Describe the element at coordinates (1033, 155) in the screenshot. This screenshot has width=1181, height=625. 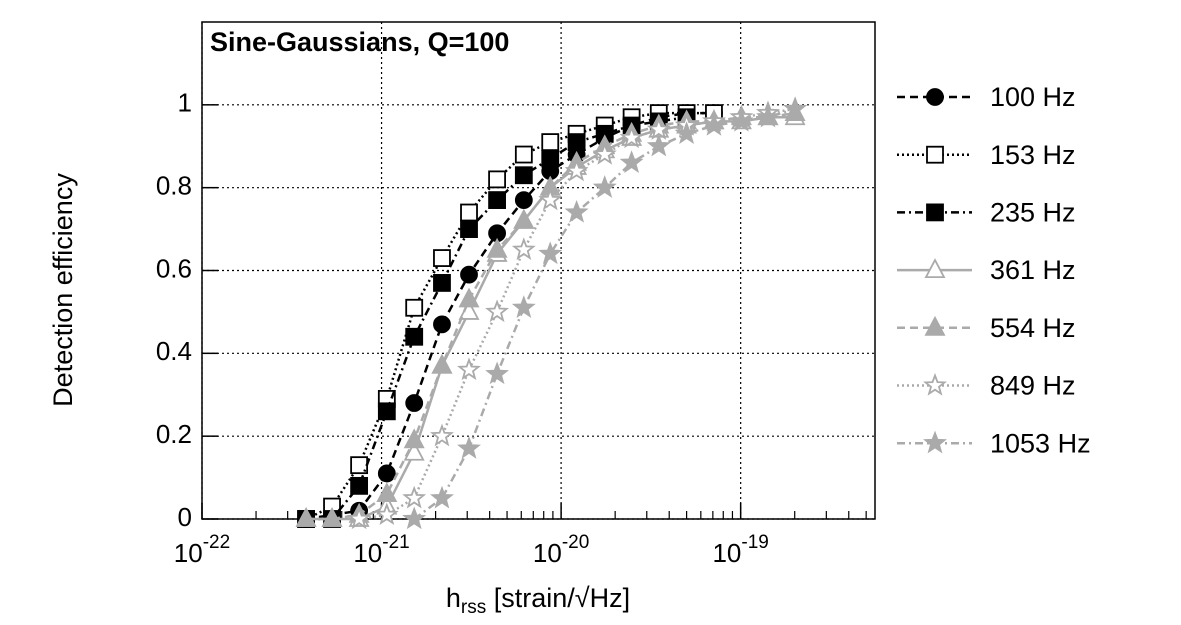
I see `legend-label: 153 Hz` at that location.